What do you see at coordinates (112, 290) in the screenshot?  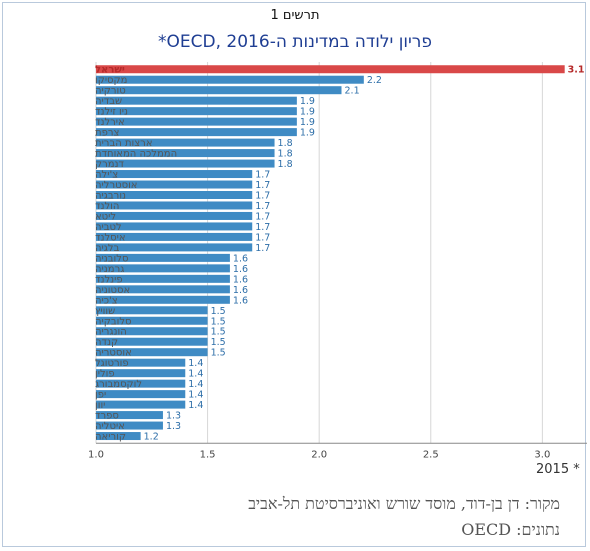 I see `category-label: אסטוניה` at bounding box center [112, 290].